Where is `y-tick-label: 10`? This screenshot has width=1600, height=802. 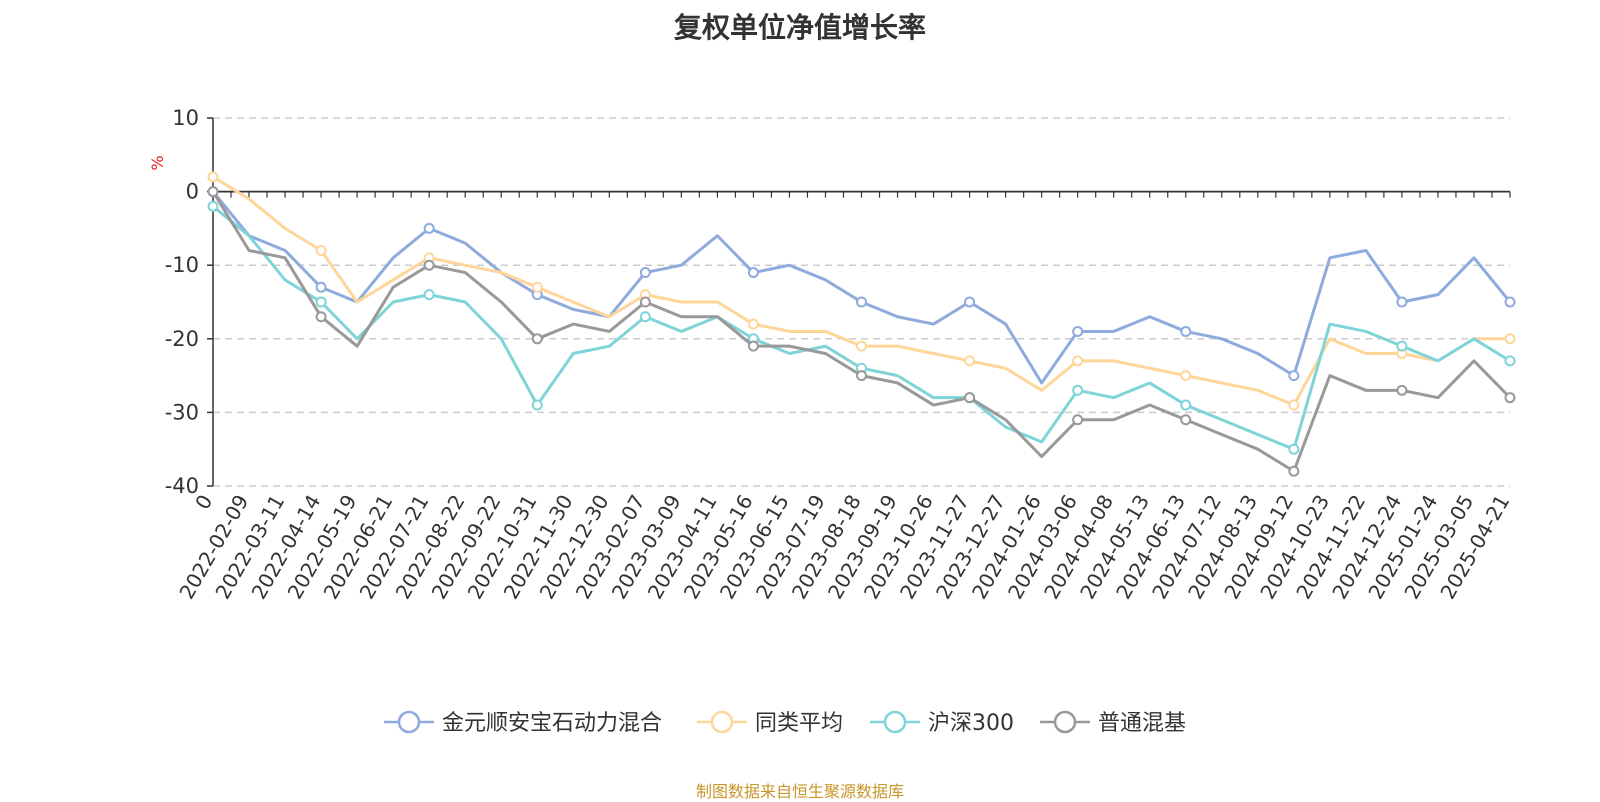 y-tick-label: 10 is located at coordinates (185, 118).